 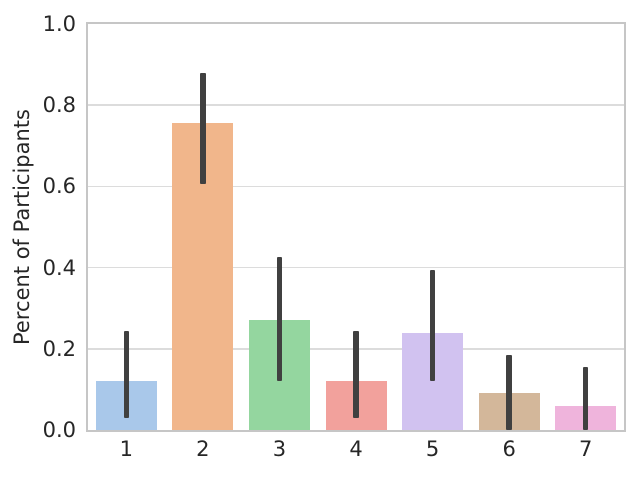 I want to click on y-tick-label: 0.0, so click(x=59, y=430).